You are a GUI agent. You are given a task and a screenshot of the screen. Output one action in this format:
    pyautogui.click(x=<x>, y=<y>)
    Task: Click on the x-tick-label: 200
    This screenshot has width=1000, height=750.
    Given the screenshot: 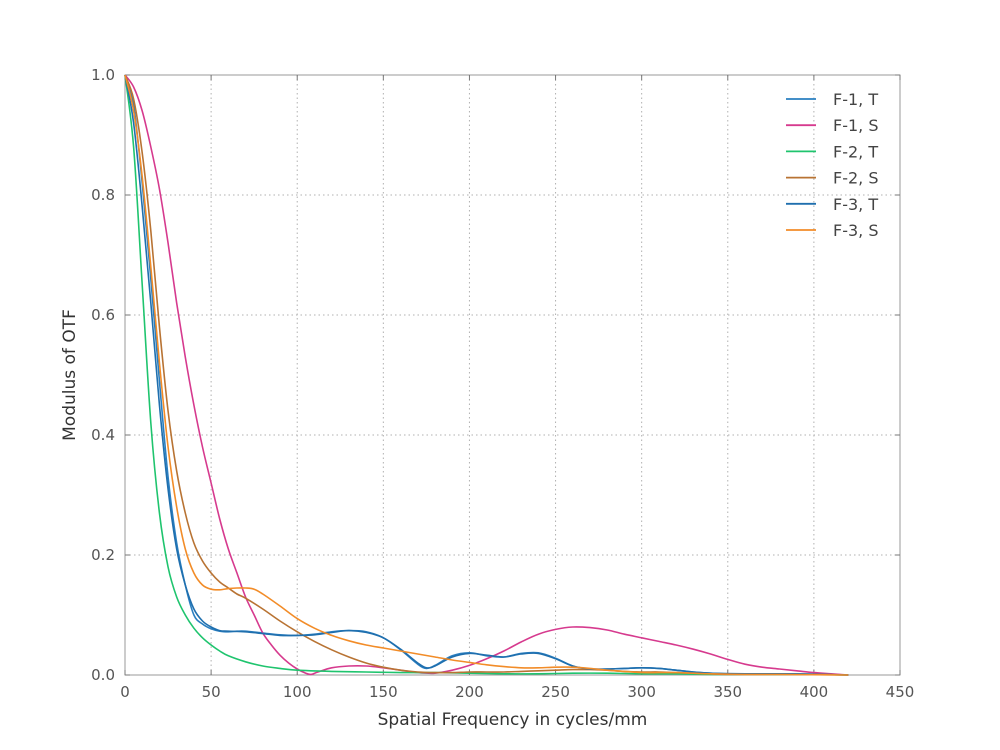 What is the action you would take?
    pyautogui.click(x=469, y=692)
    